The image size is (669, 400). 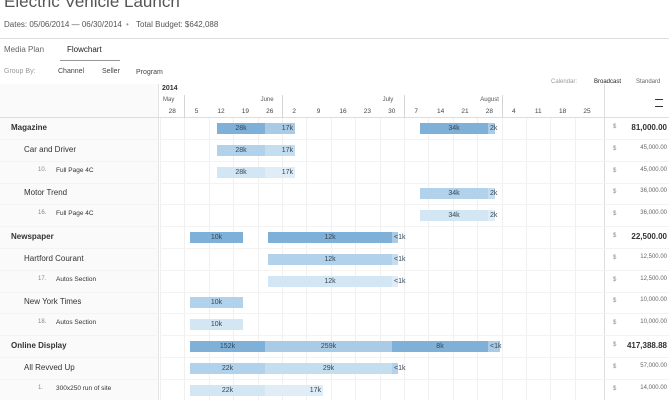 I want to click on amount: 81,000.00, so click(x=649, y=127).